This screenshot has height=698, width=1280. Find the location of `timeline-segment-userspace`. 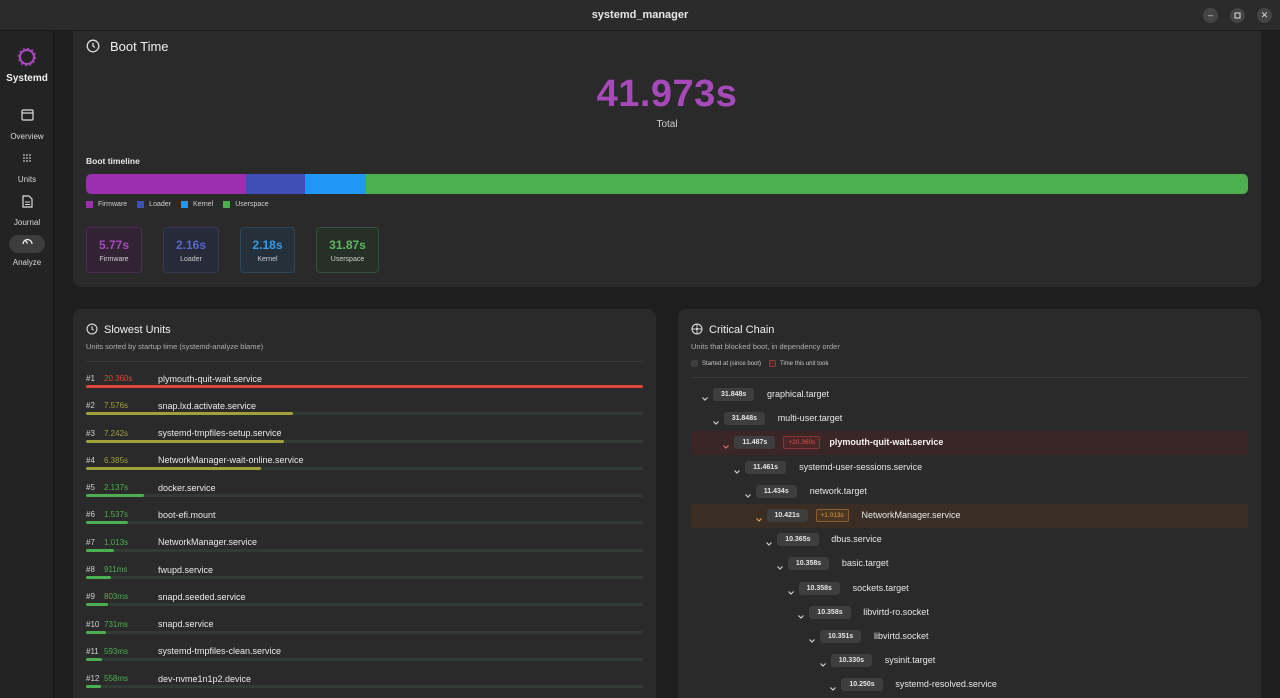

timeline-segment-userspace is located at coordinates (806, 184).